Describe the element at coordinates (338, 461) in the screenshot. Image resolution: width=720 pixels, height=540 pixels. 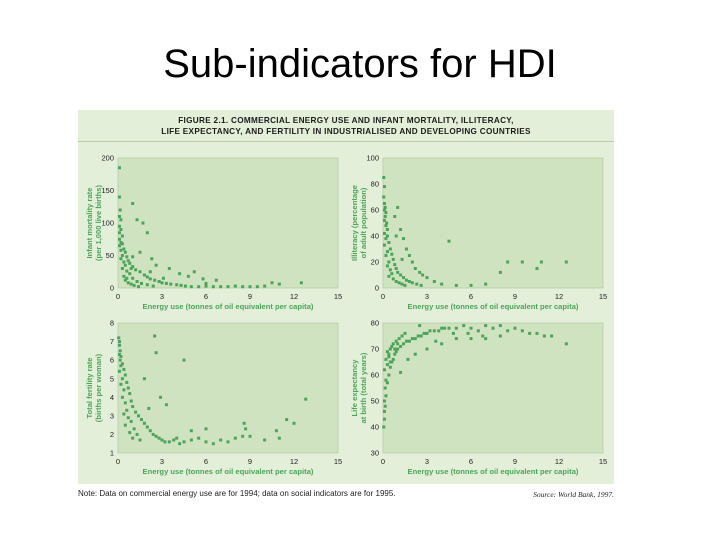
I see `x-tick-label: 15` at that location.